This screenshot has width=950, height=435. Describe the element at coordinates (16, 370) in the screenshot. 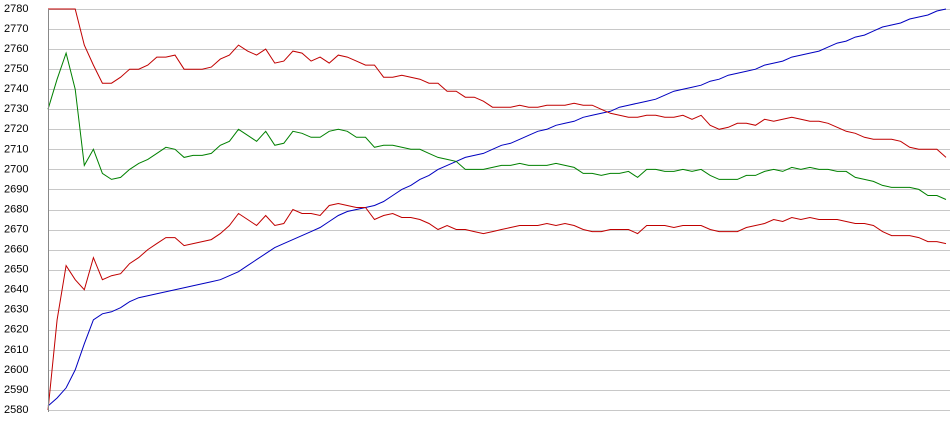

I see `y-tick-label: 2600` at that location.